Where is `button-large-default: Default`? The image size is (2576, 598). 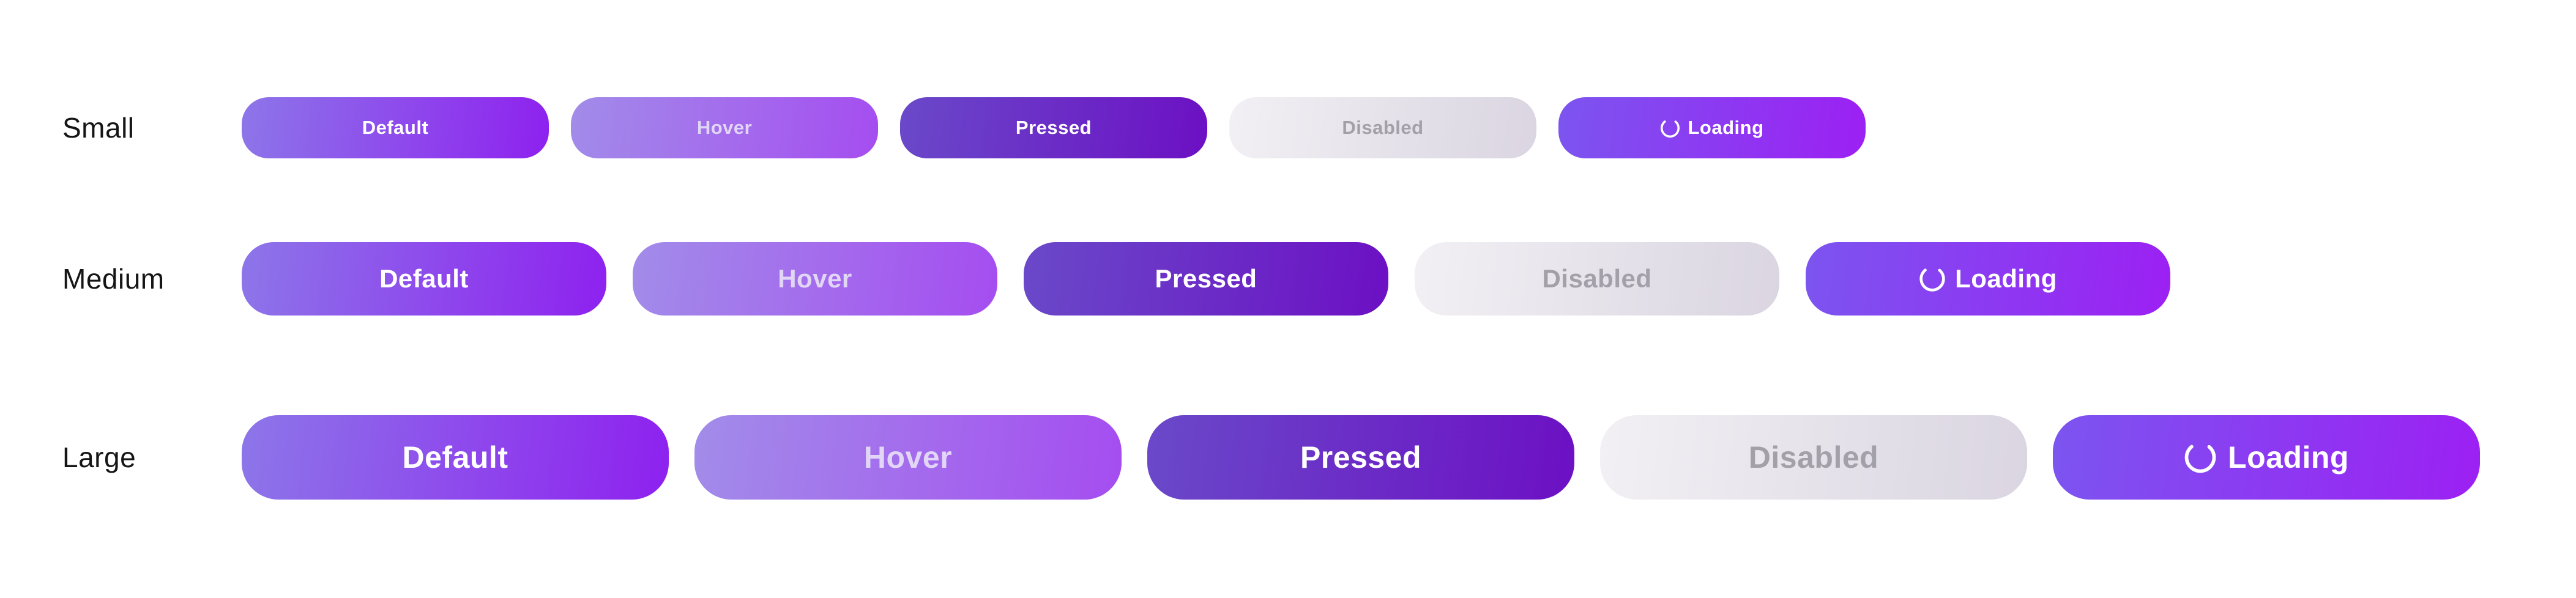
button-large-default: Default is located at coordinates (456, 457).